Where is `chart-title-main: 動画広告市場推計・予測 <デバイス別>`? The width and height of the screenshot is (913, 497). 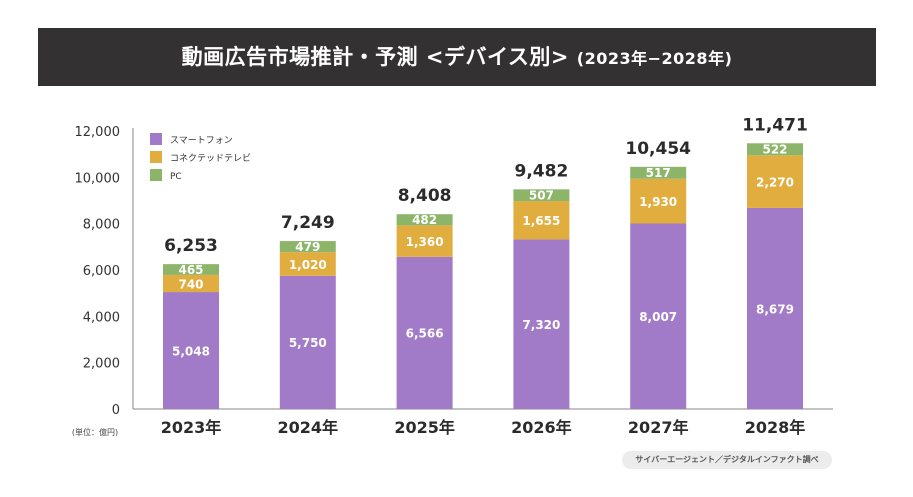 chart-title-main: 動画広告市場推計・予測 <デバイス別> is located at coordinates (375, 57).